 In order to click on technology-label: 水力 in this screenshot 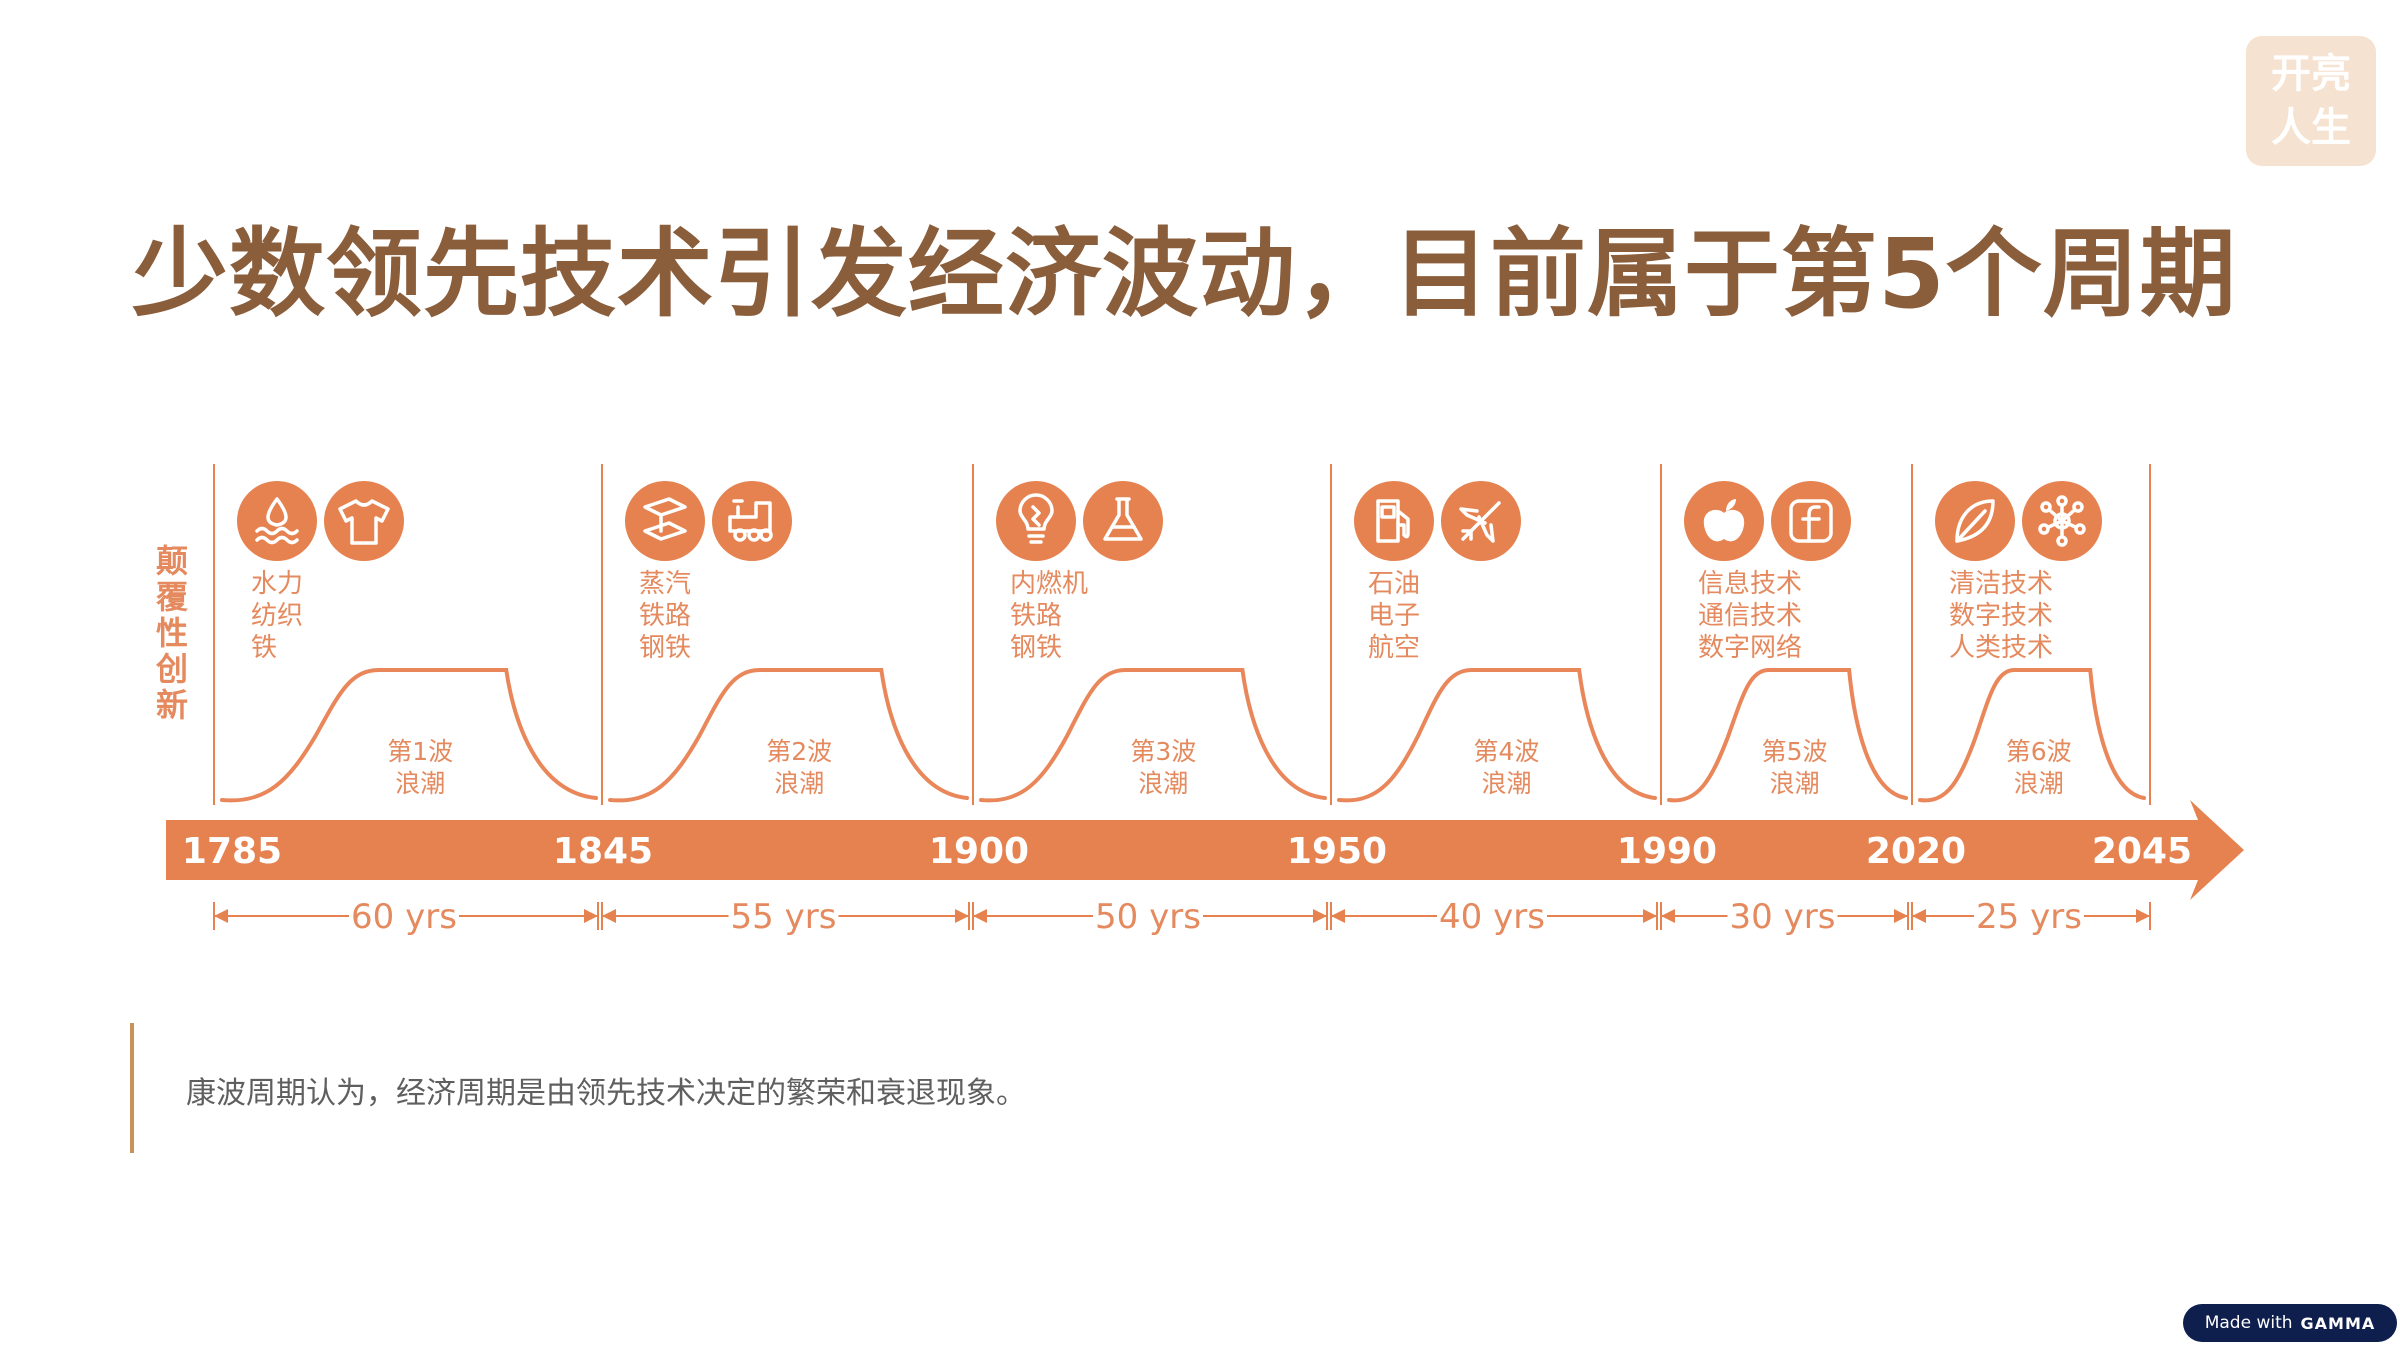, I will do `click(277, 584)`.